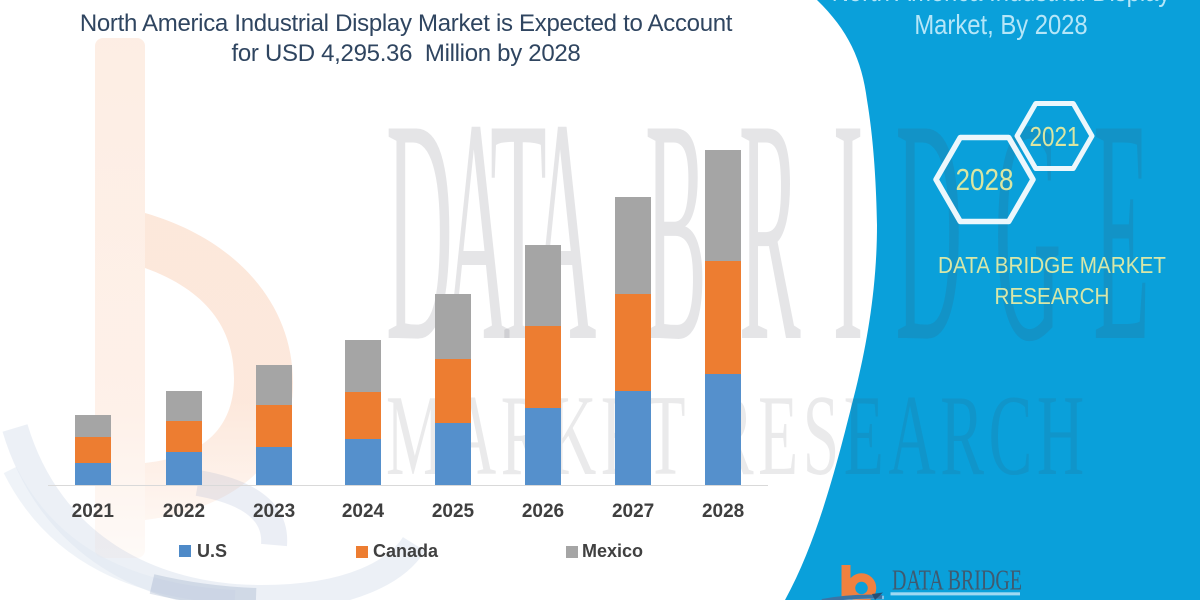 The image size is (1200, 600). I want to click on svg-text: DATA BRIDGE, so click(957, 581).